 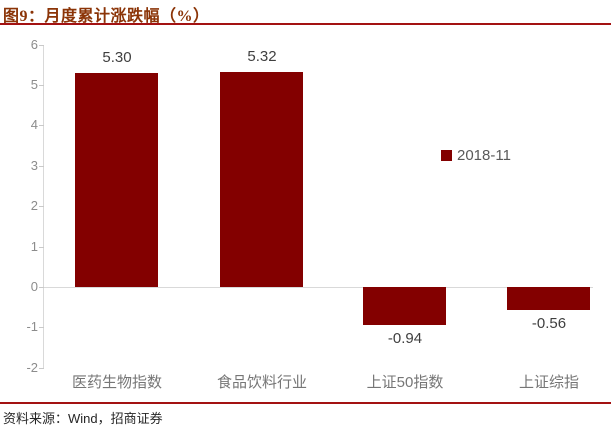 What do you see at coordinates (34, 246) in the screenshot?
I see `y-axis-tick-label: 1` at bounding box center [34, 246].